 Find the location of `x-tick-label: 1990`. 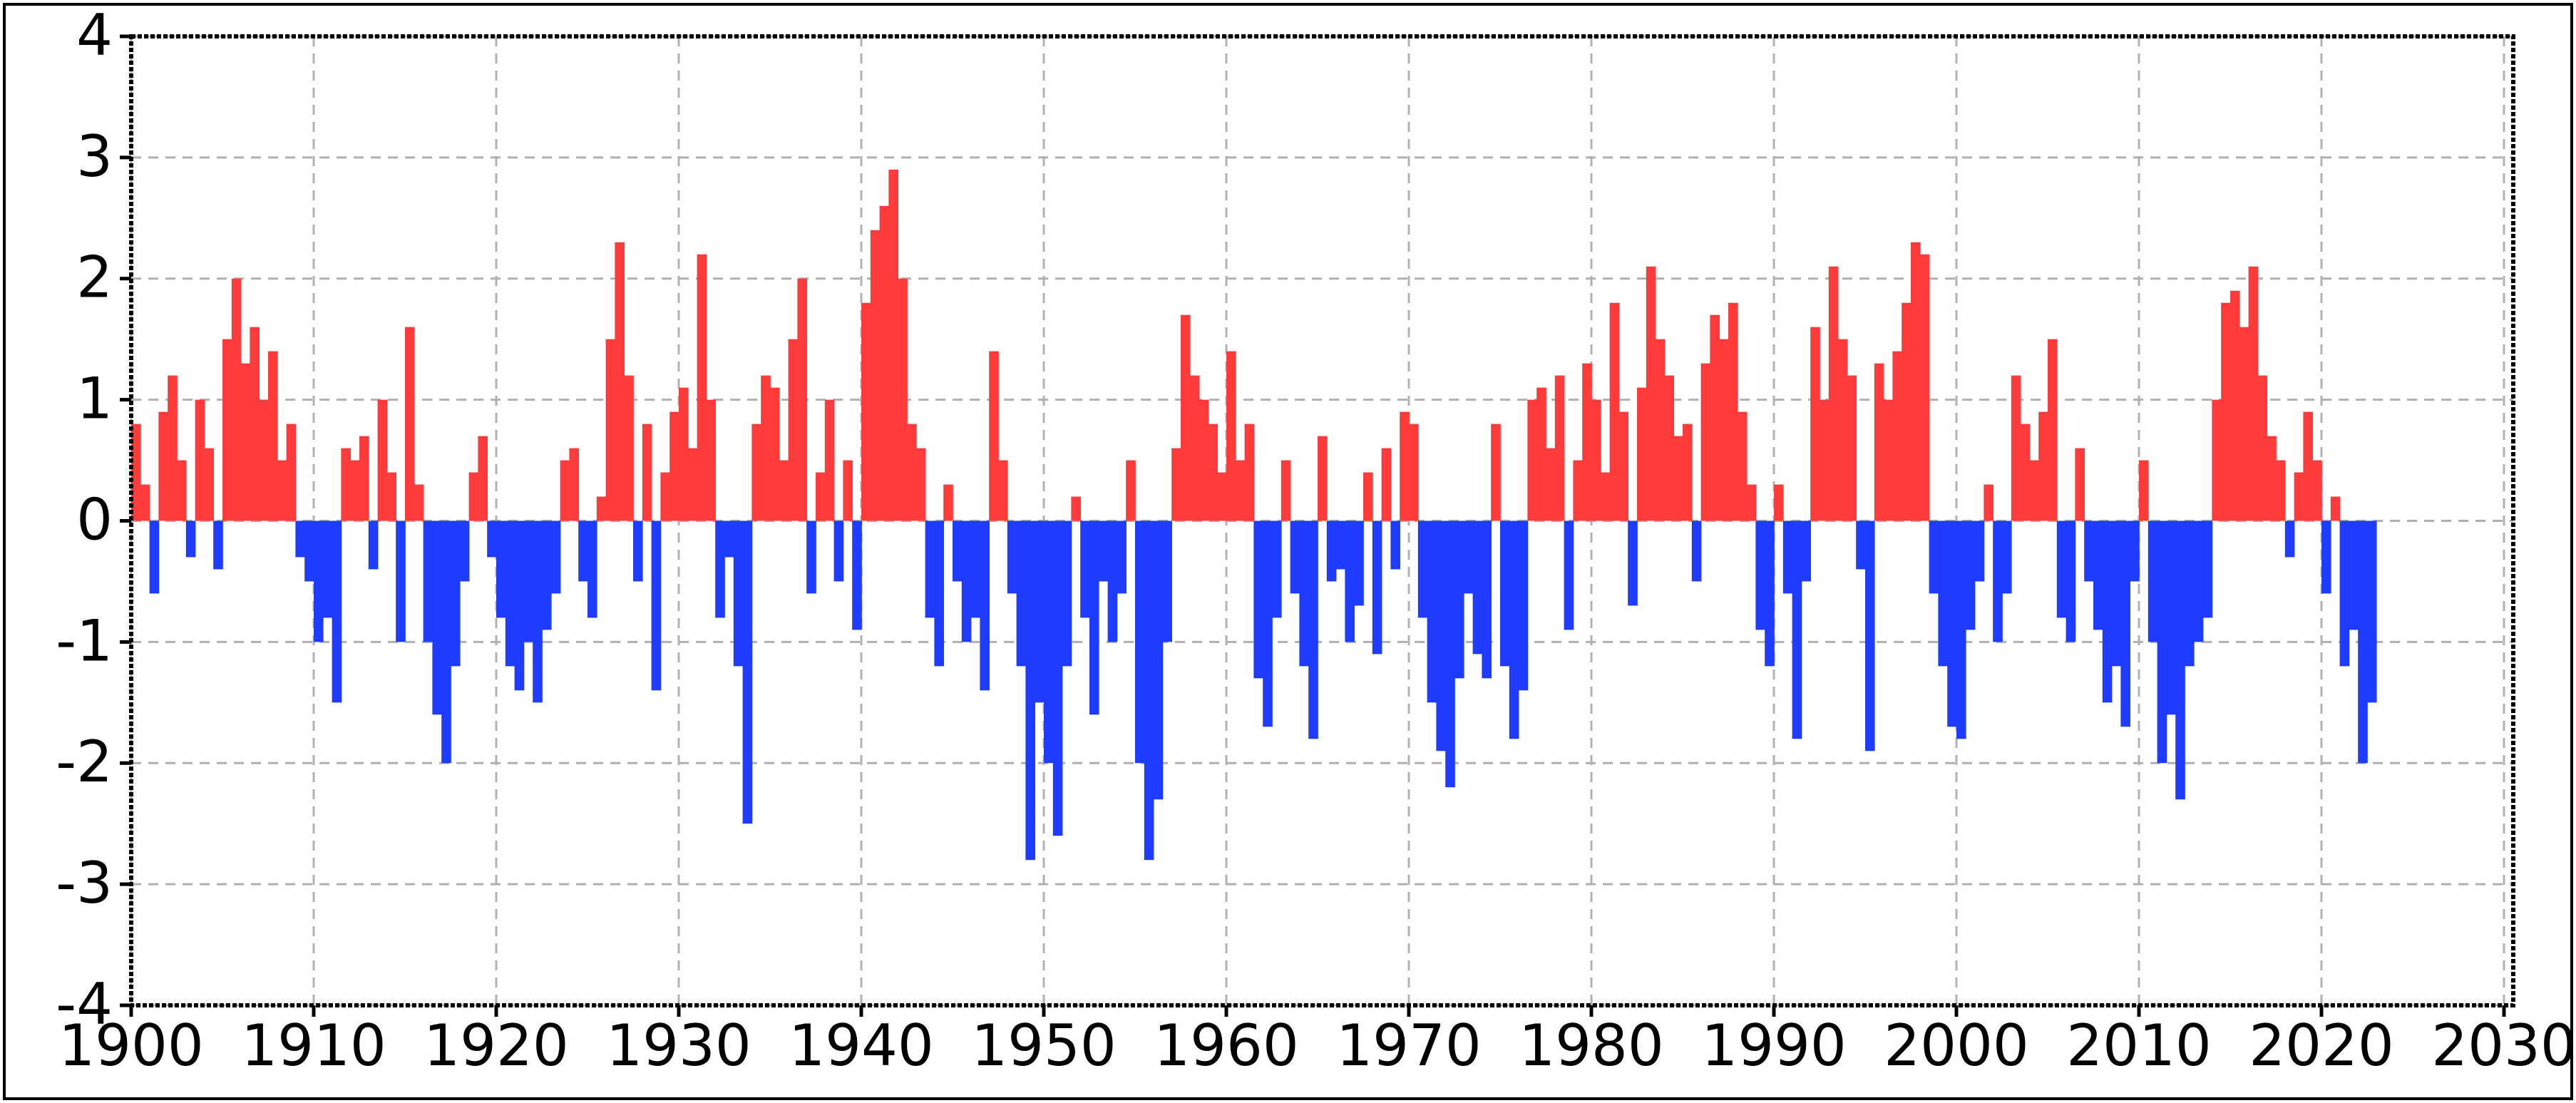

x-tick-label: 1990 is located at coordinates (1774, 1045).